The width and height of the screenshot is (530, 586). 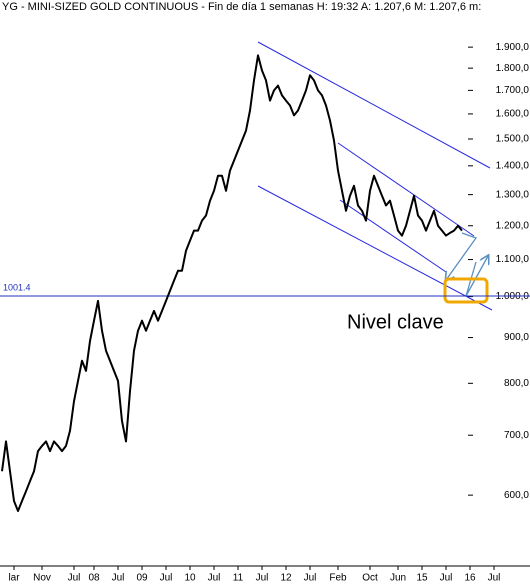 I want to click on y-tick-label: 1.500,0, so click(x=513, y=139).